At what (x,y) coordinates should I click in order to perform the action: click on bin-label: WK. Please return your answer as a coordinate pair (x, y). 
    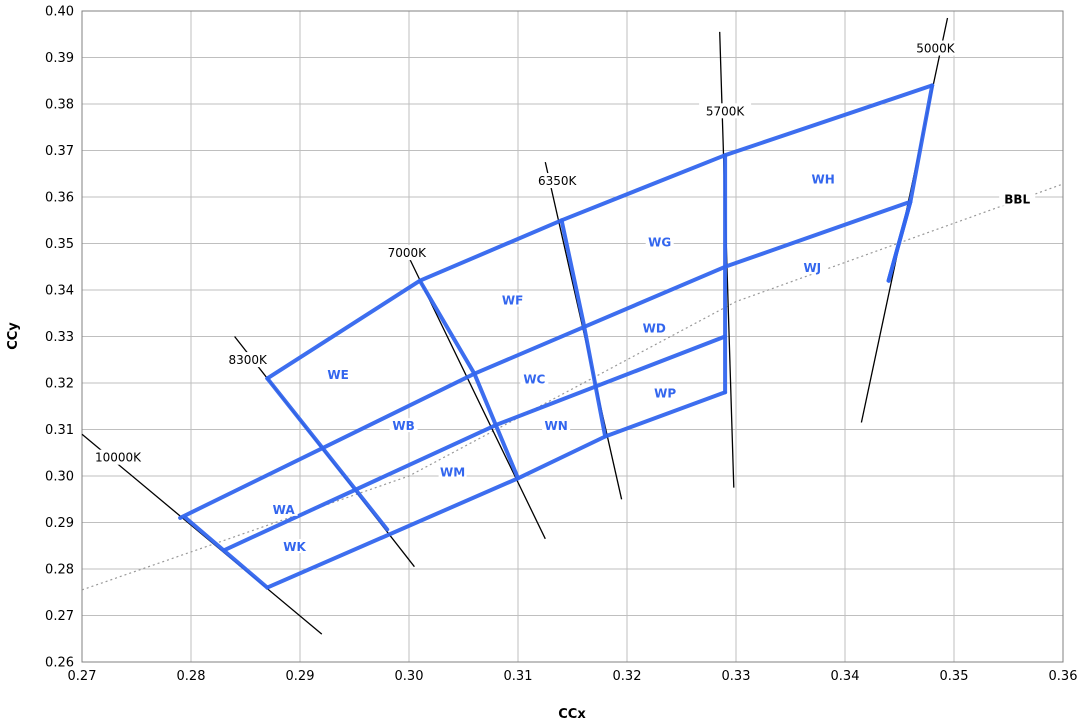
    Looking at the image, I should click on (294, 547).